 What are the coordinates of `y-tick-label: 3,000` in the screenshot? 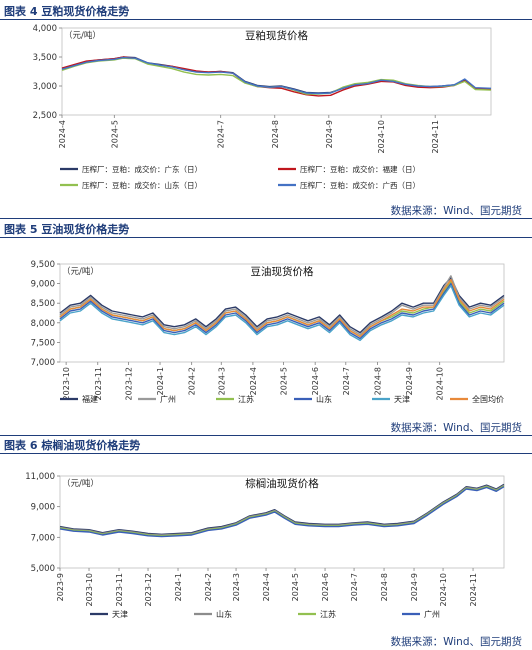 It's located at (45, 87).